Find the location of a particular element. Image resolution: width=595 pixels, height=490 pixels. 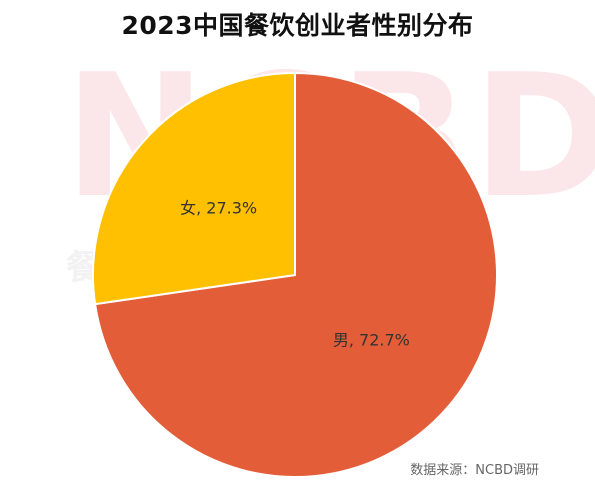

source-note: 数据来源：NCBD调研 is located at coordinates (474, 470).